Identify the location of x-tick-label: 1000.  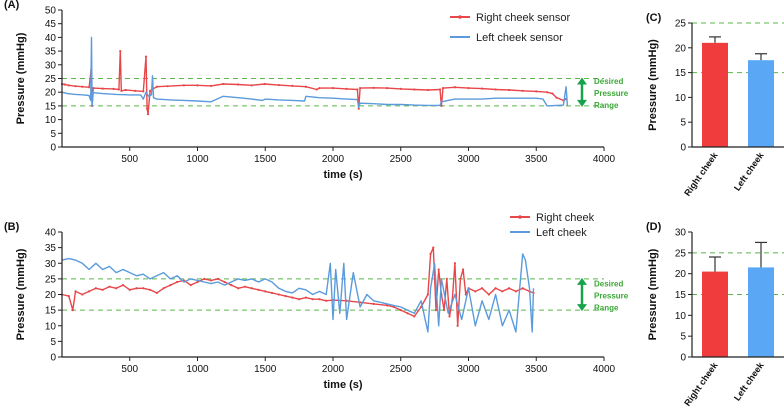
(197, 159).